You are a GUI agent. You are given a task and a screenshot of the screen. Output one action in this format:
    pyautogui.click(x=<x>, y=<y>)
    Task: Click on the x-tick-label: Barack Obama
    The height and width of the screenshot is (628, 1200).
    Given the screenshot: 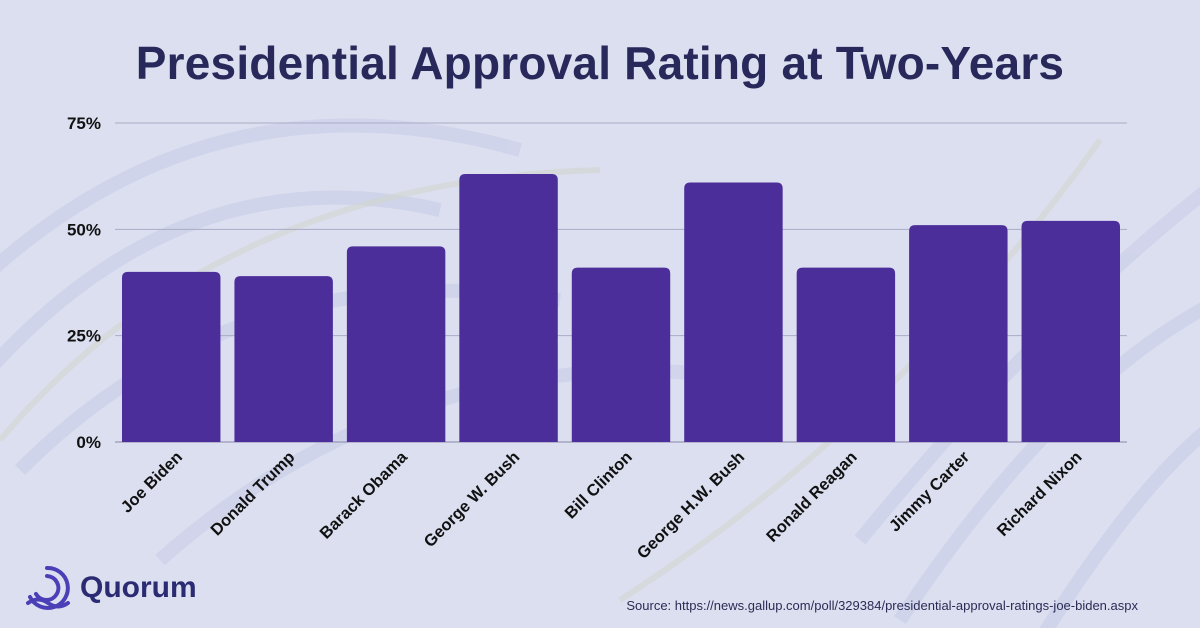 What is the action you would take?
    pyautogui.click(x=363, y=495)
    